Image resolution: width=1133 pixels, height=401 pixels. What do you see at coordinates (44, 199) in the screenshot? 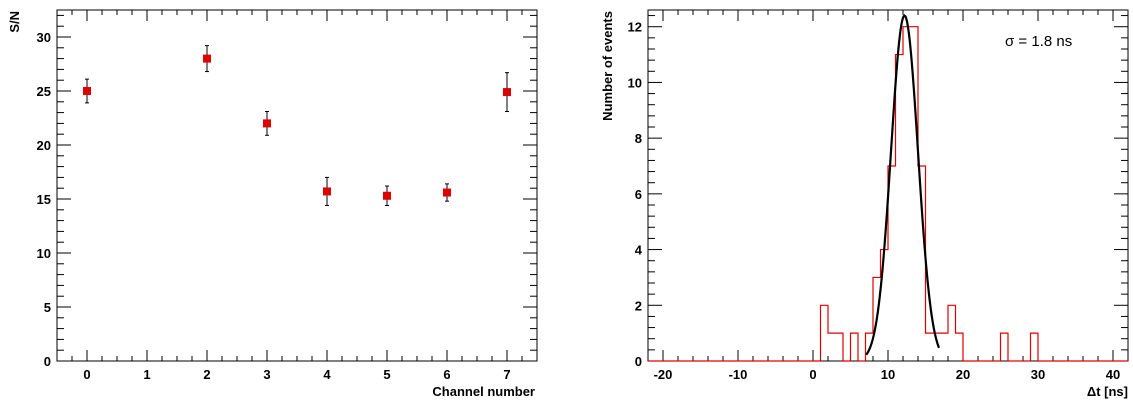
I see `left-y-tick-label: 15` at bounding box center [44, 199].